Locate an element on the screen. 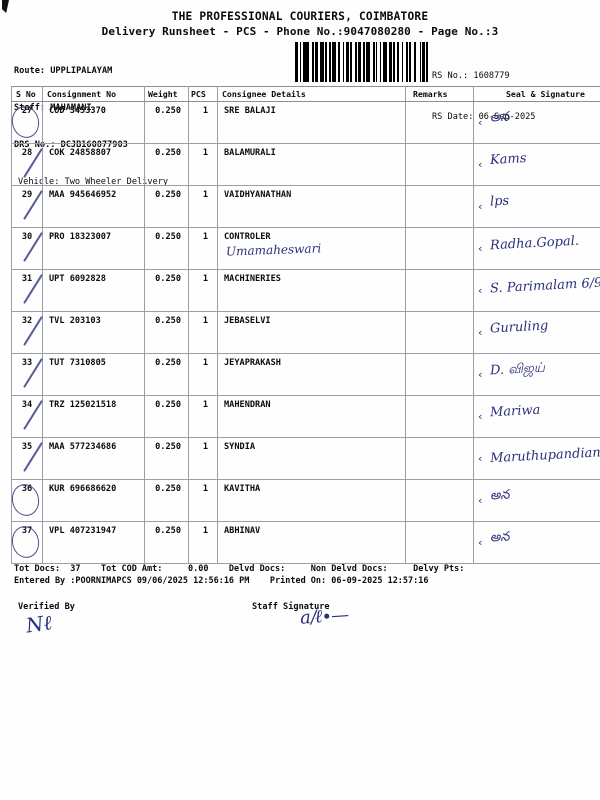  handwritten-consignee-note: Umamaheswari is located at coordinates (273, 250).